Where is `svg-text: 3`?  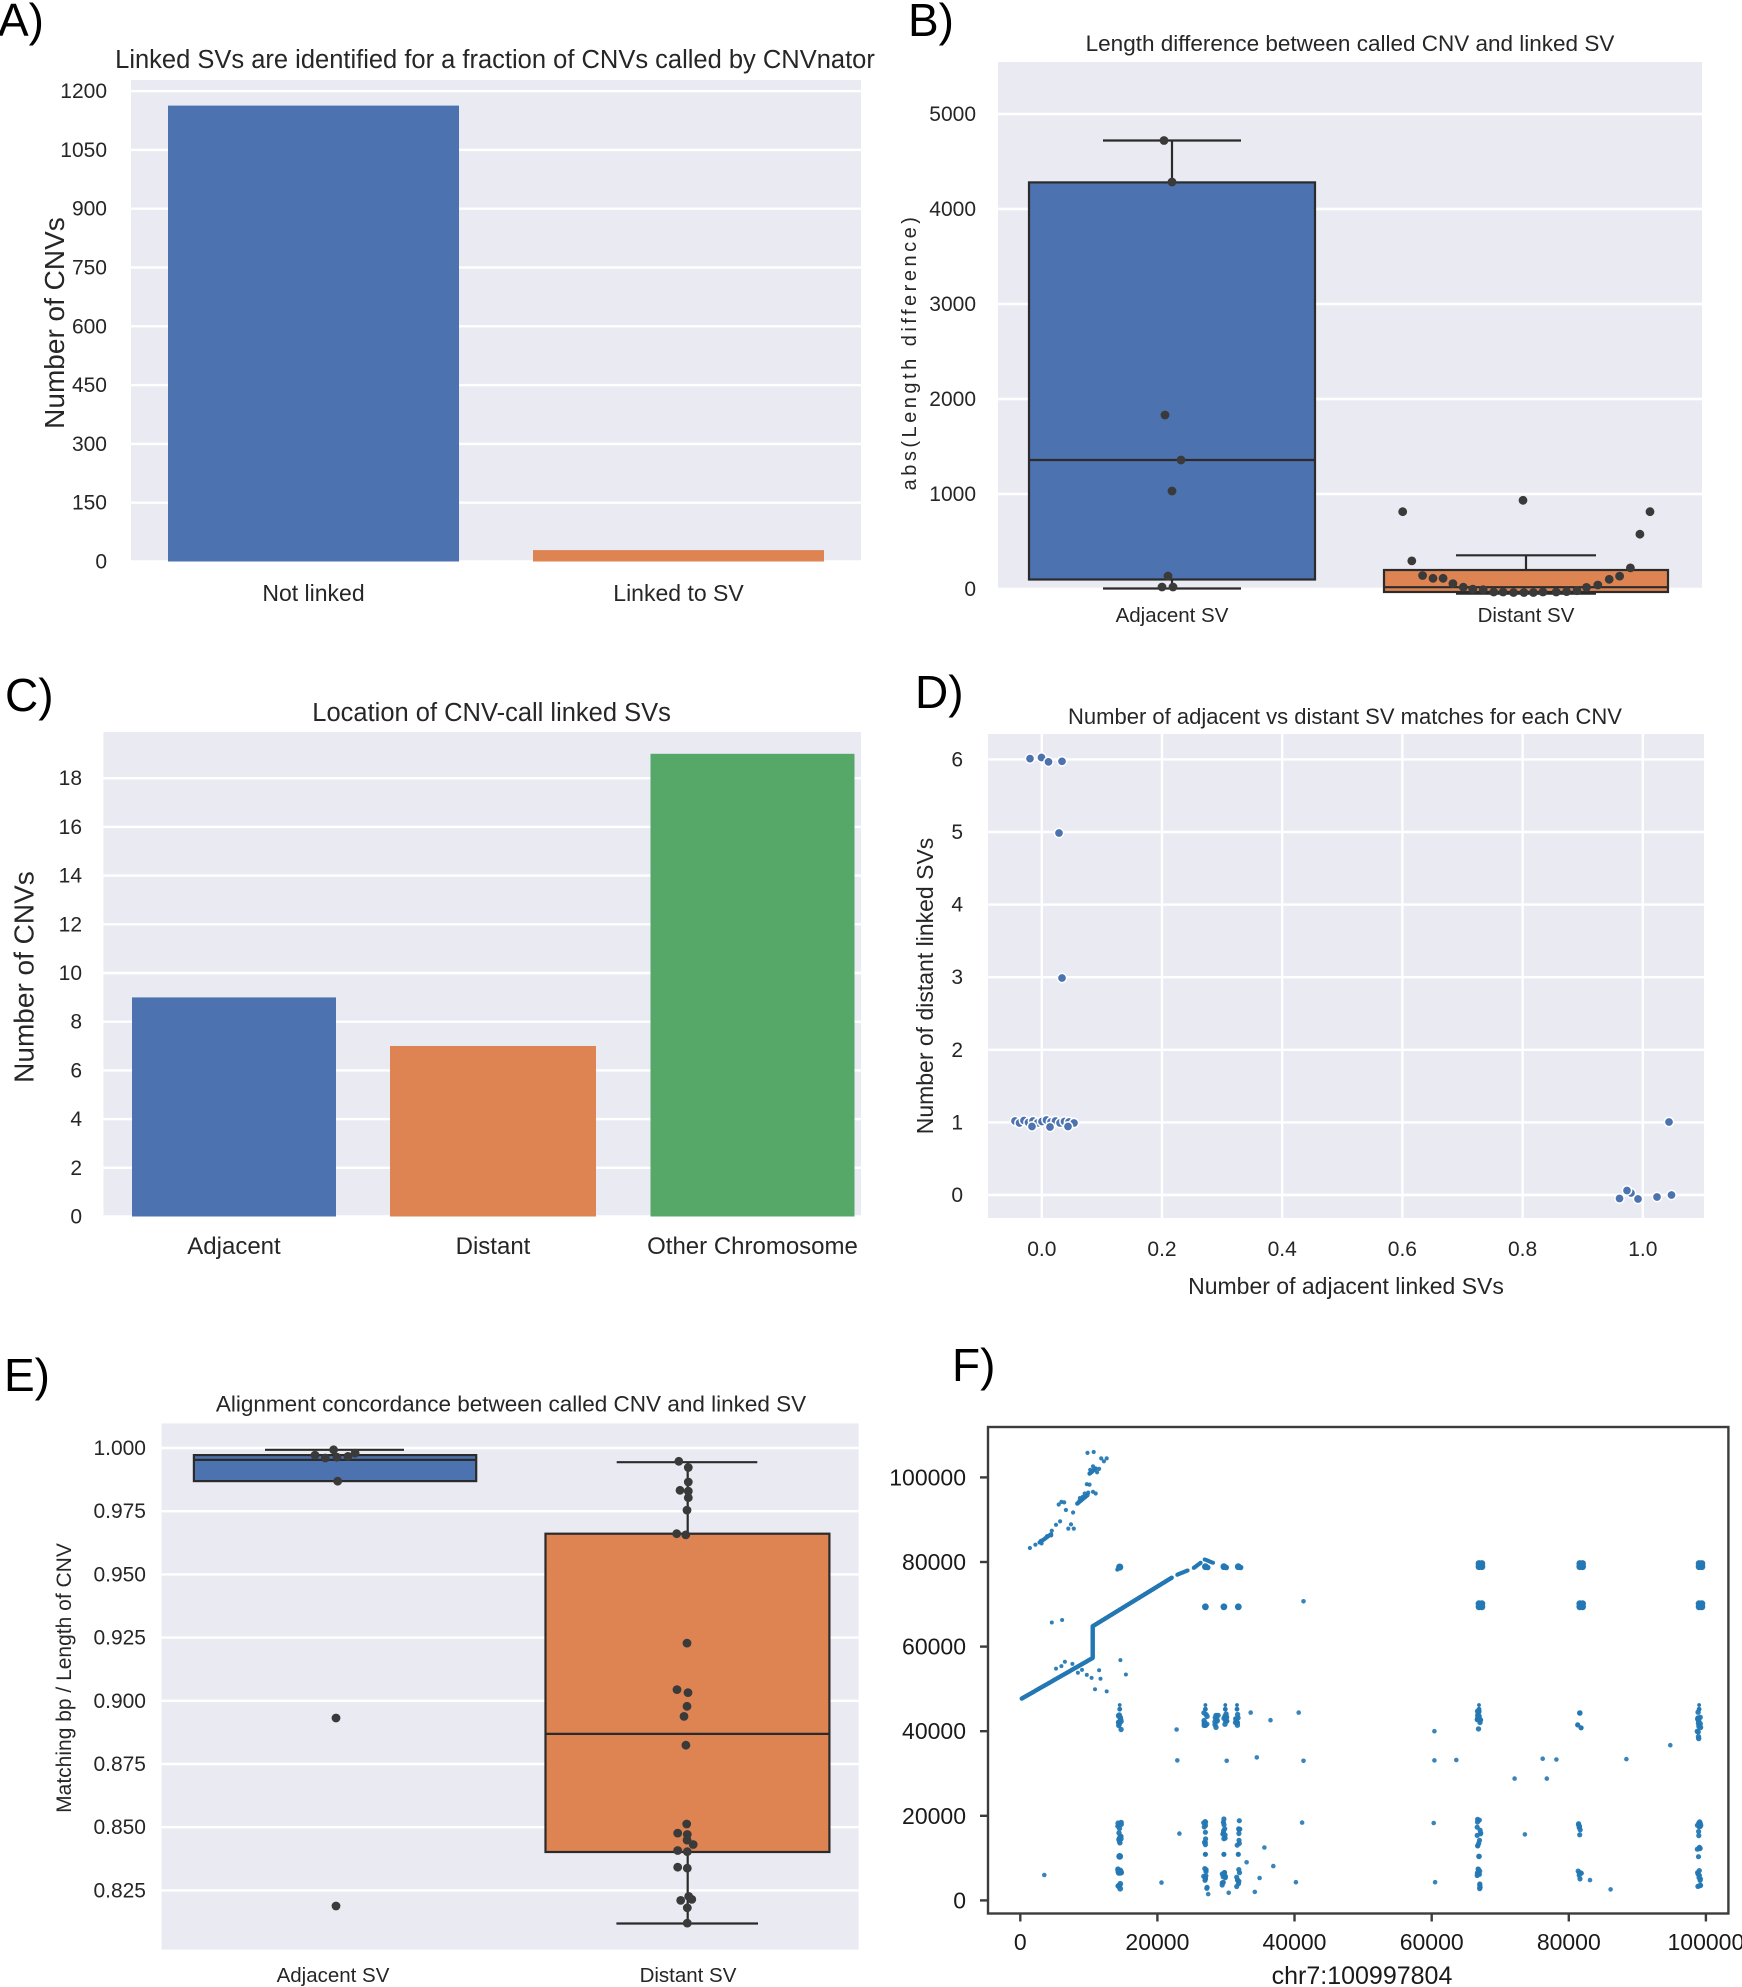 svg-text: 3 is located at coordinates (957, 977).